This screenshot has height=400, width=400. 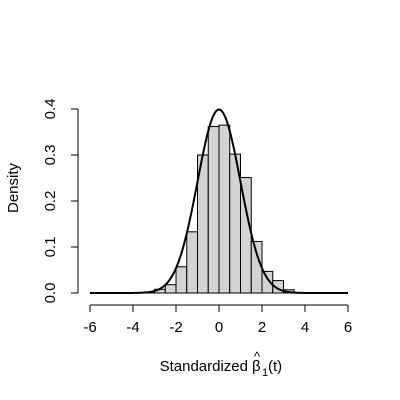 I want to click on x-axis: -6 -4 -2 0 2 4 6, so click(x=217, y=320).